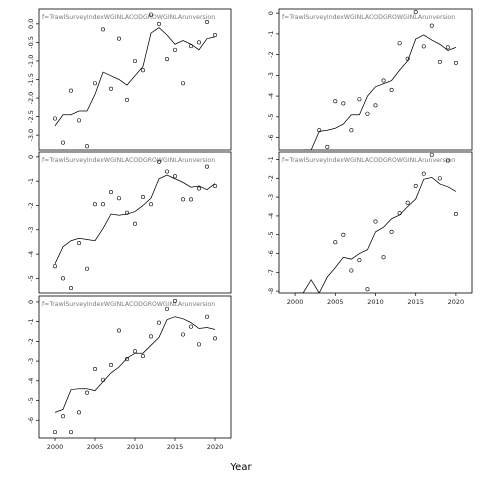 The width and height of the screenshot is (480, 480). Describe the element at coordinates (31, 116) in the screenshot. I see `y-tick-label: -2.5` at that location.